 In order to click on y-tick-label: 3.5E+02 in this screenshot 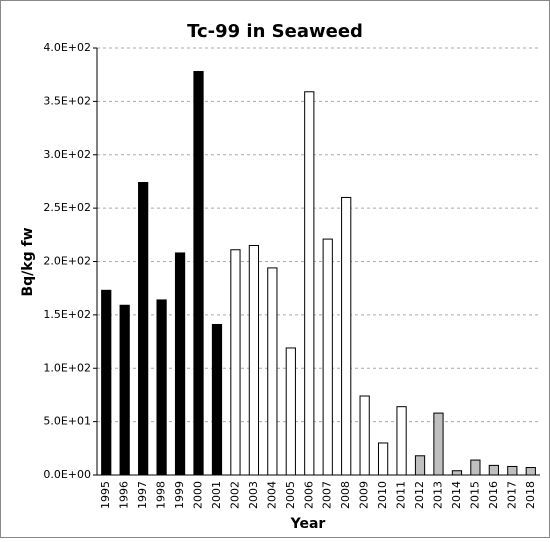, I will do `click(67, 100)`.